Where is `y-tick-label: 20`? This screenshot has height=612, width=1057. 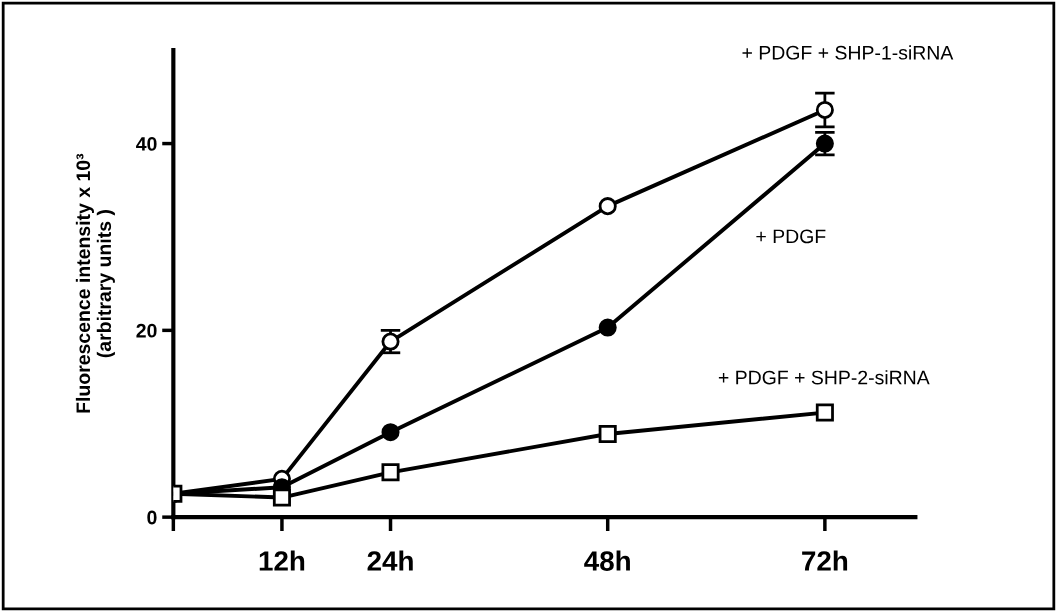
y-tick-label: 20 is located at coordinates (146, 330).